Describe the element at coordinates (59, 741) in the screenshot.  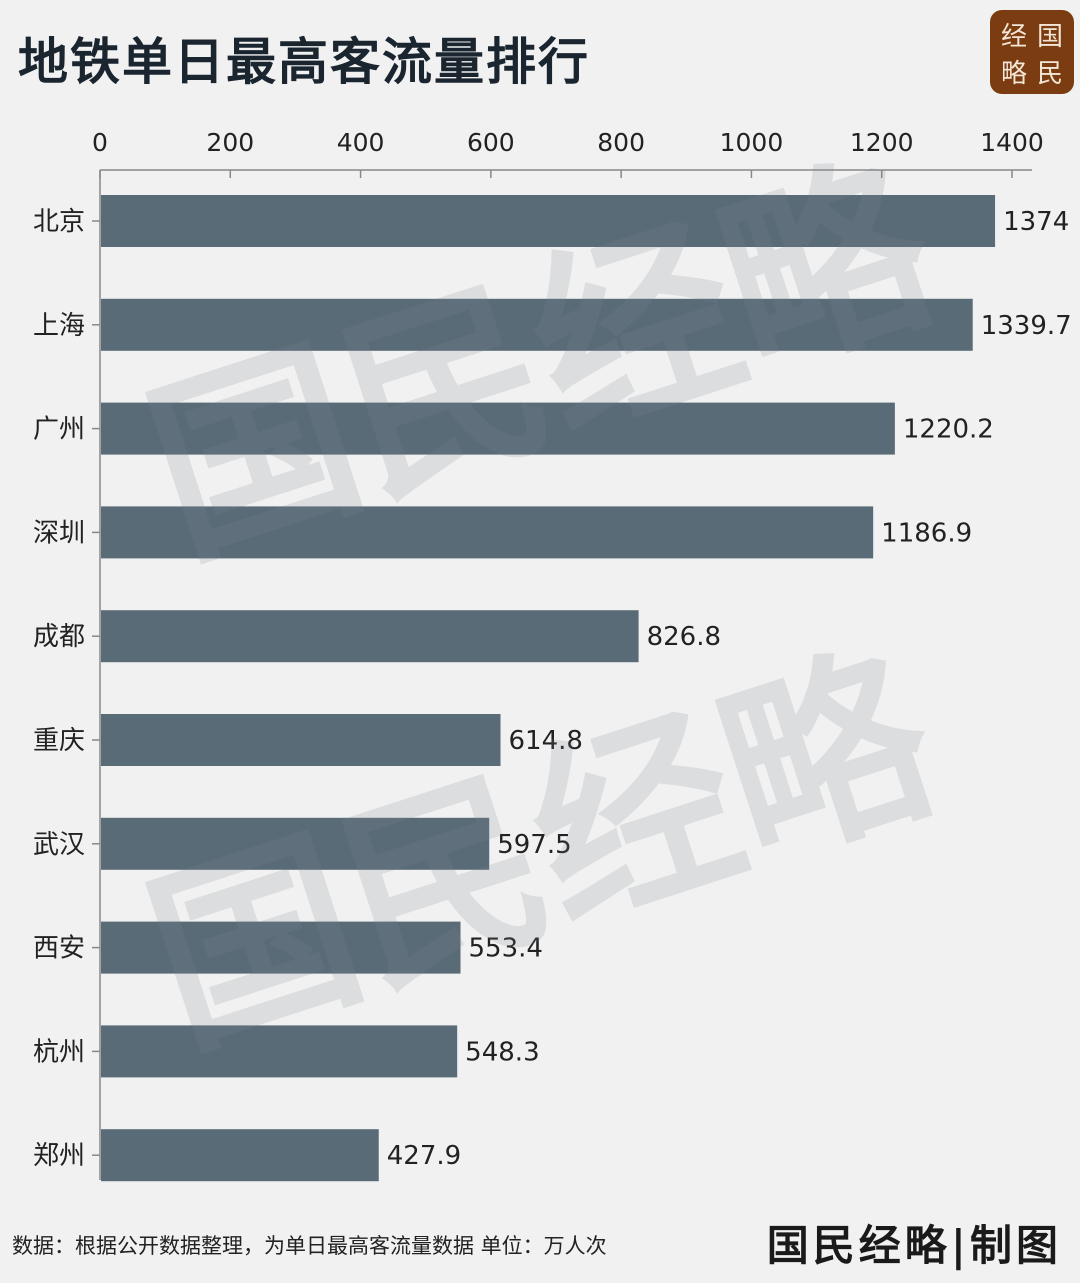
I see `category-label: 重庆` at that location.